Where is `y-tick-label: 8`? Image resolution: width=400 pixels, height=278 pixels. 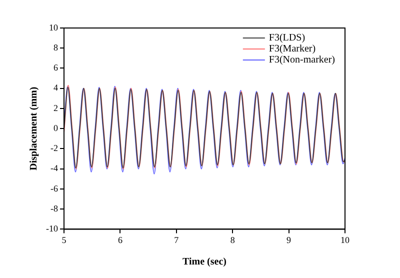 y-tick-label: 8 is located at coordinates (55, 47).